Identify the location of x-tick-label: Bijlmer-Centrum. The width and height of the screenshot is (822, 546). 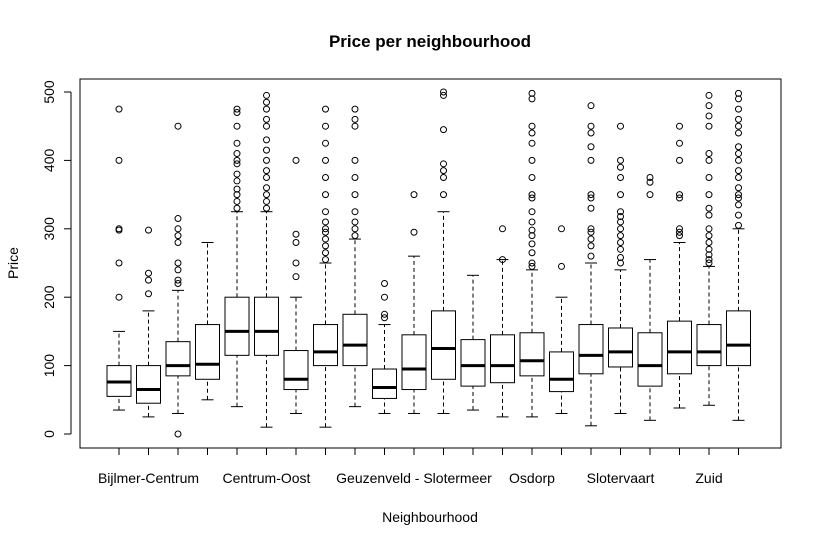
(148, 478).